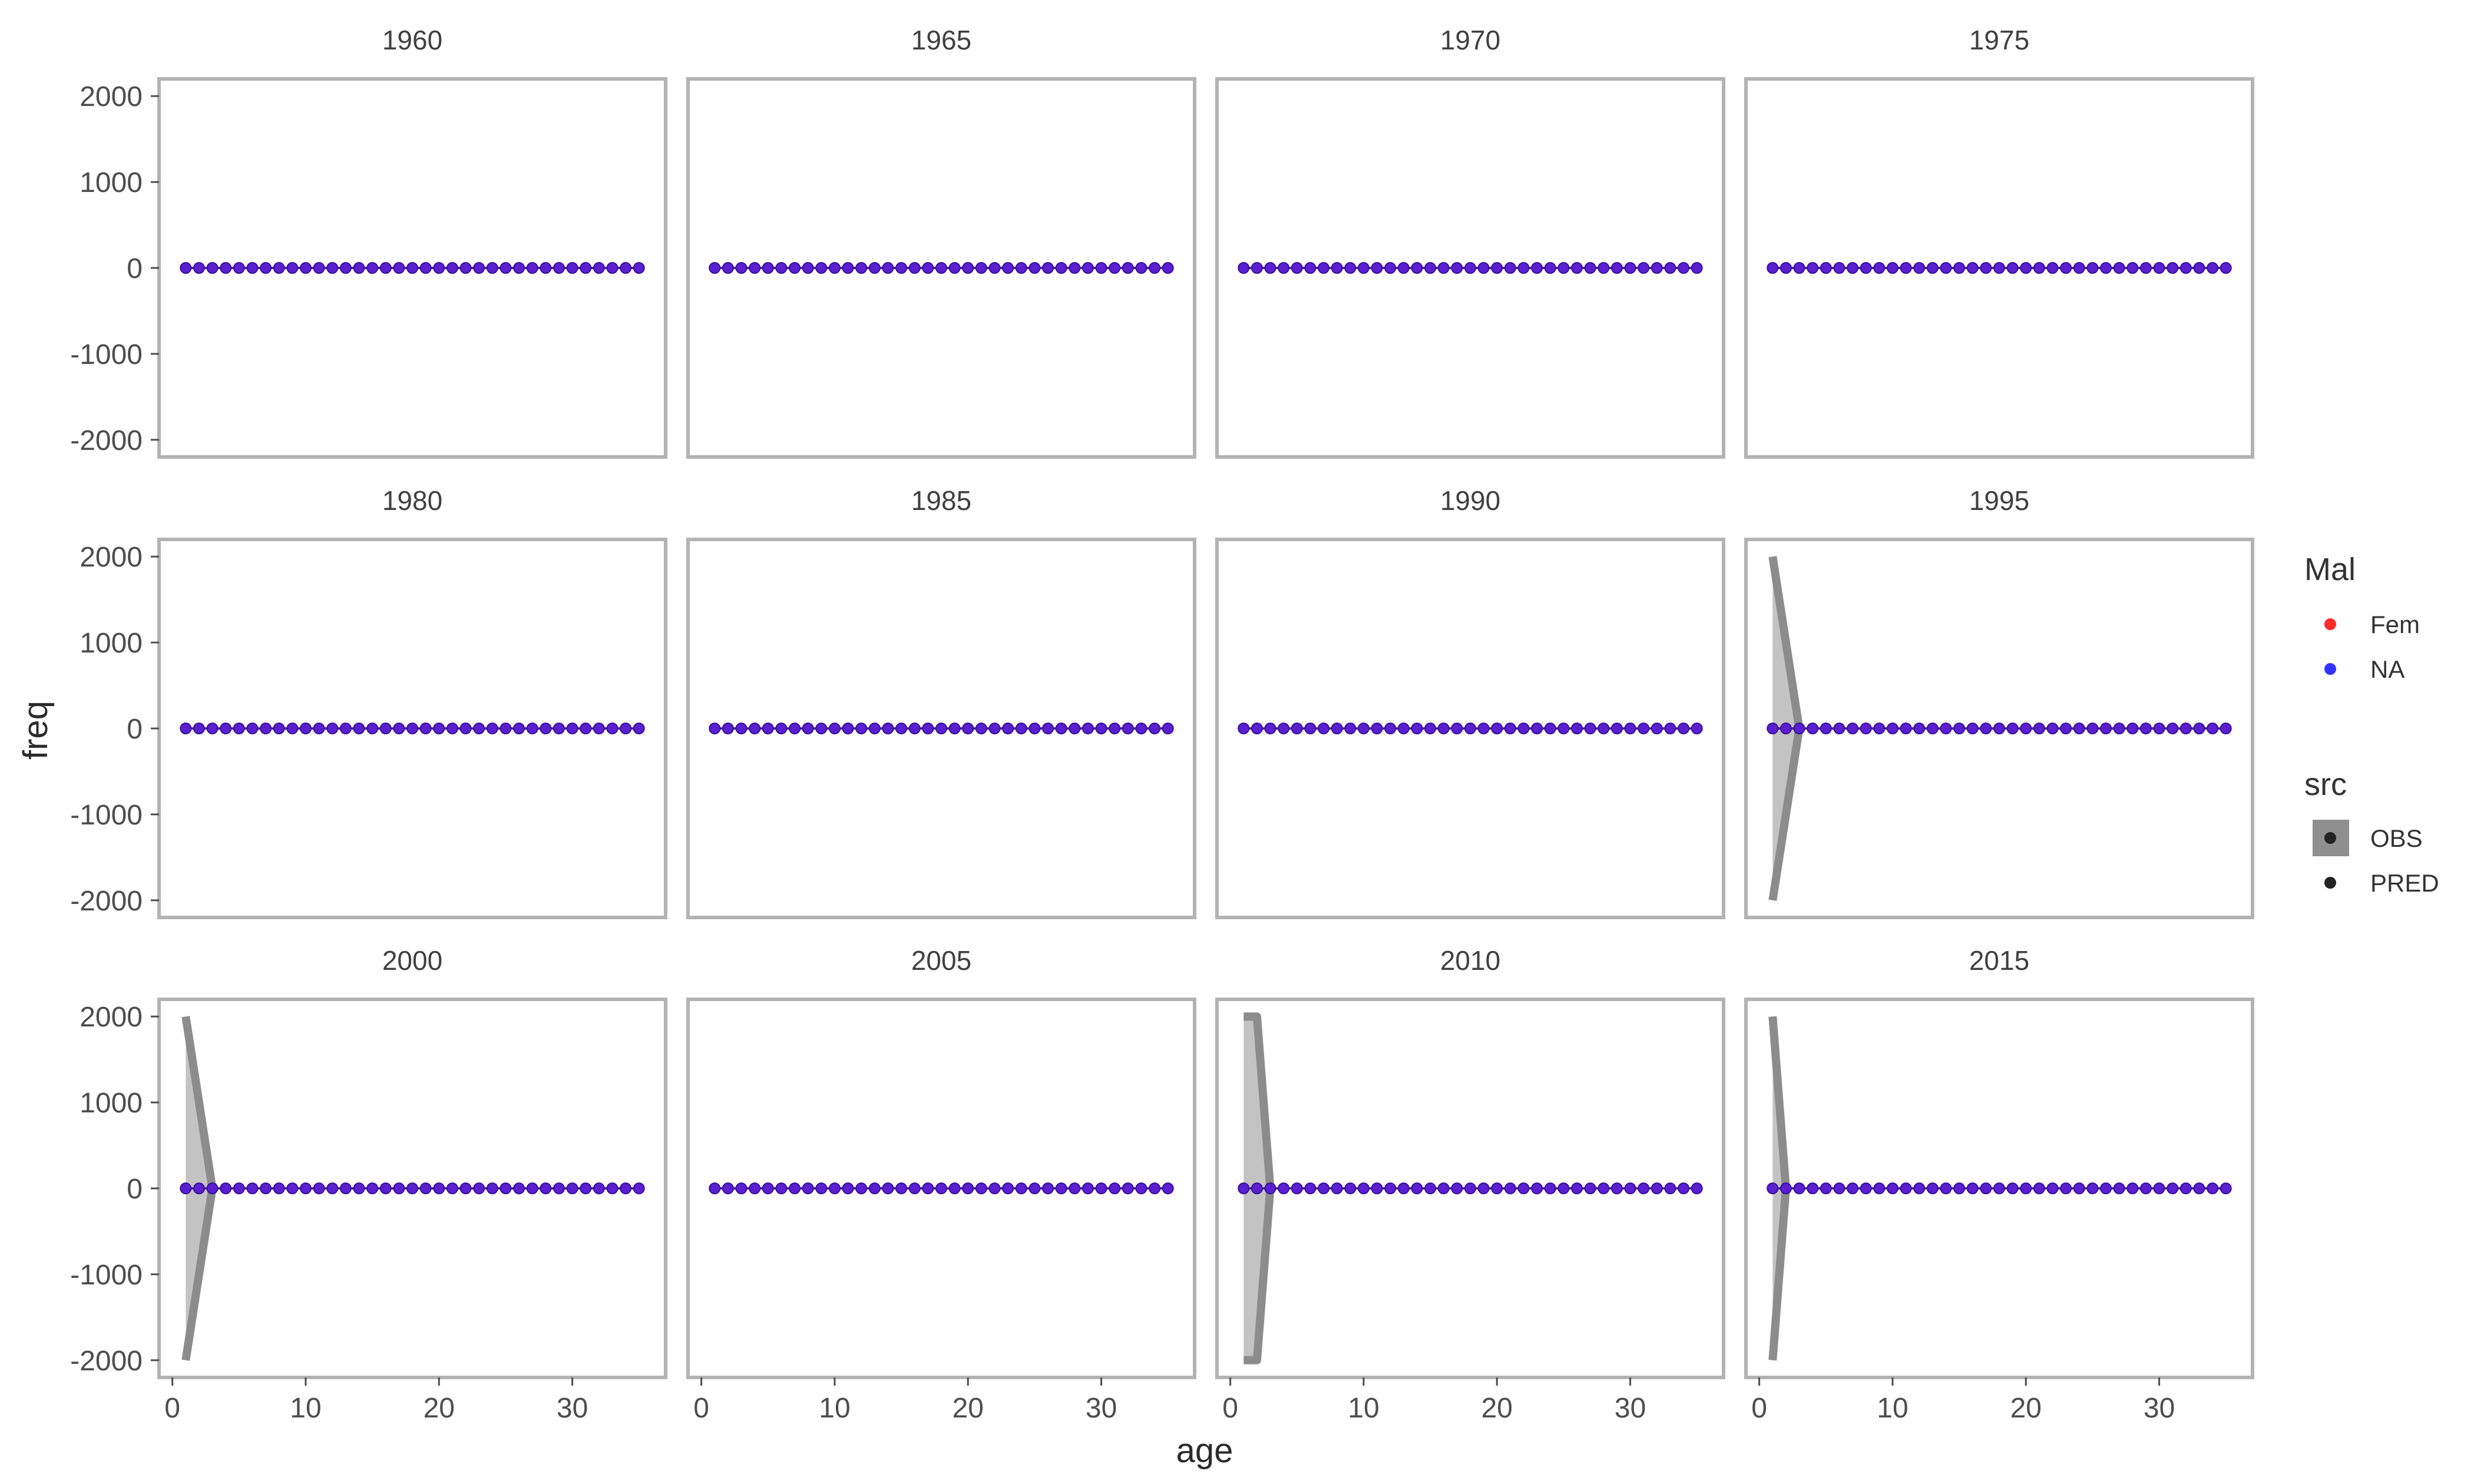 The width and height of the screenshot is (2474, 1484). What do you see at coordinates (106, 901) in the screenshot?
I see `y-tick-label: -2000` at bounding box center [106, 901].